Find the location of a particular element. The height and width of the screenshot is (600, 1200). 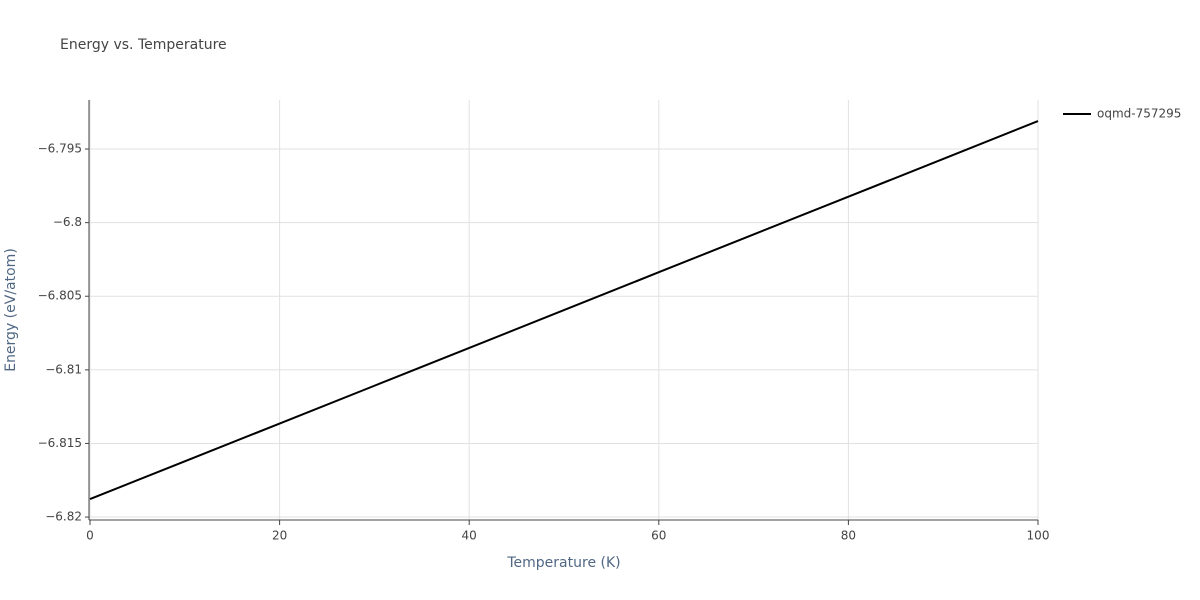

x-tick-label: 60 is located at coordinates (658, 536).